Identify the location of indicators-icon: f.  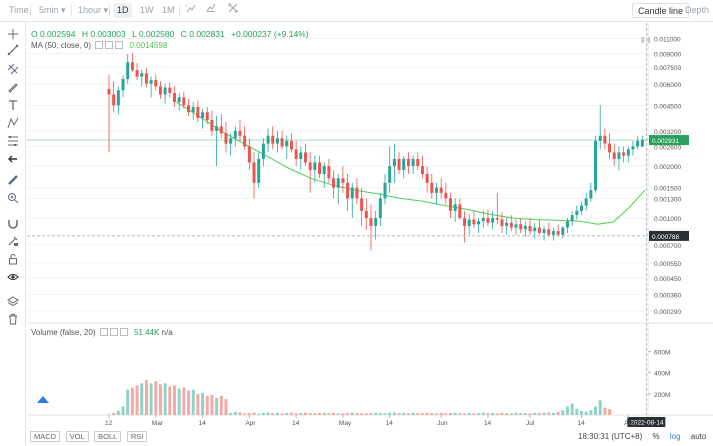
(191, 10).